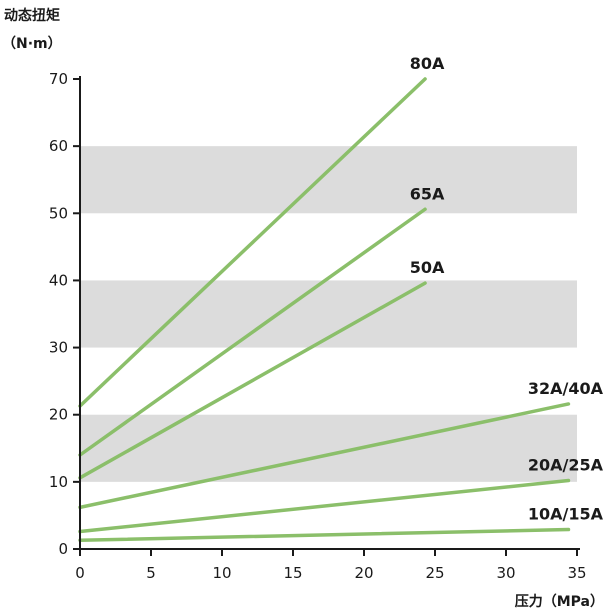 The height and width of the screenshot is (612, 606). What do you see at coordinates (576, 573) in the screenshot?
I see `x-tick-label-35: 35` at bounding box center [576, 573].